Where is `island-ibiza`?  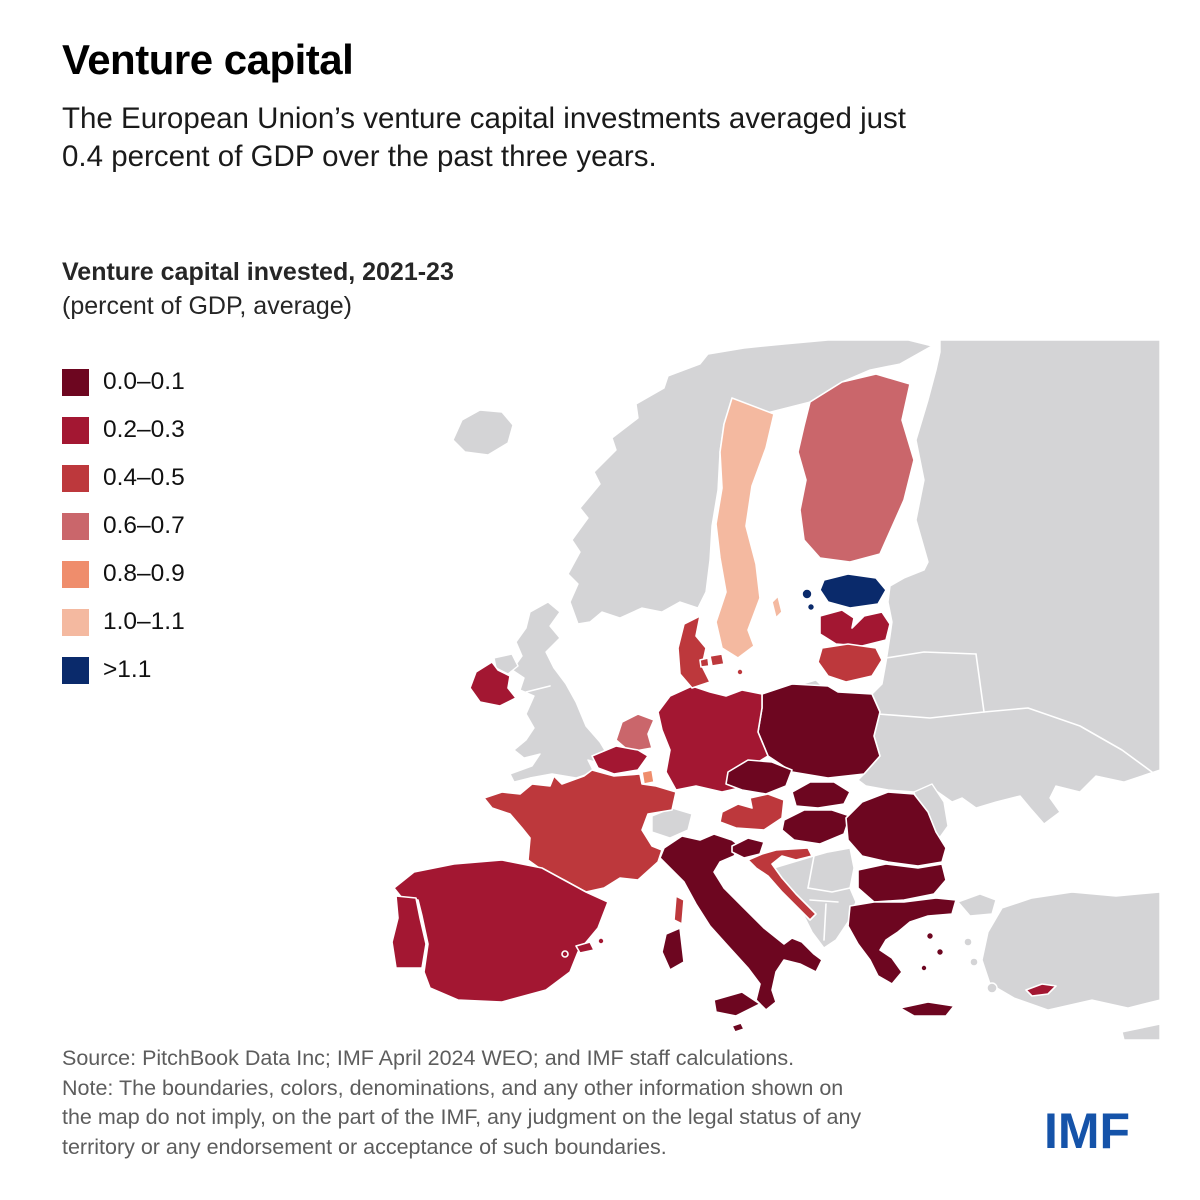 island-ibiza is located at coordinates (565, 954).